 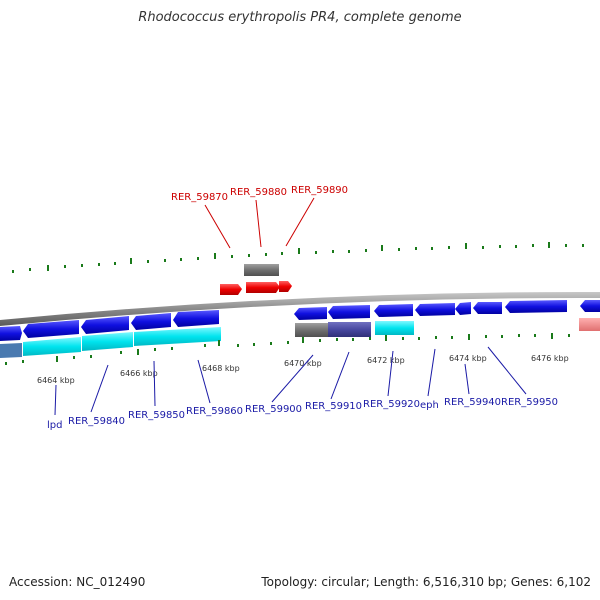 What do you see at coordinates (298, 257) in the screenshot?
I see `outer-tick-row` at bounding box center [298, 257].